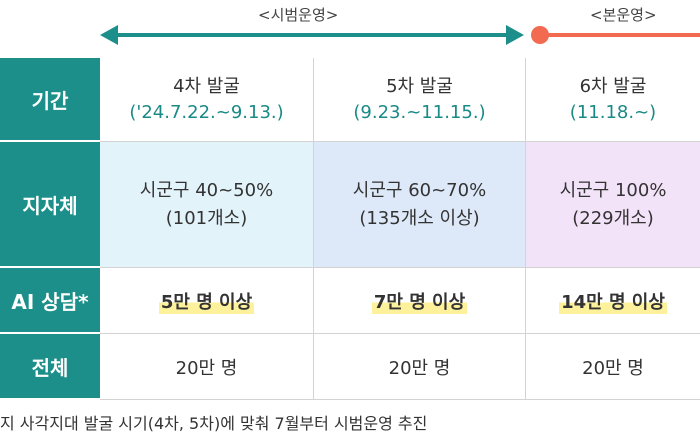  Describe the element at coordinates (206, 218) in the screenshot. I see `region-count: (101개소)` at that location.